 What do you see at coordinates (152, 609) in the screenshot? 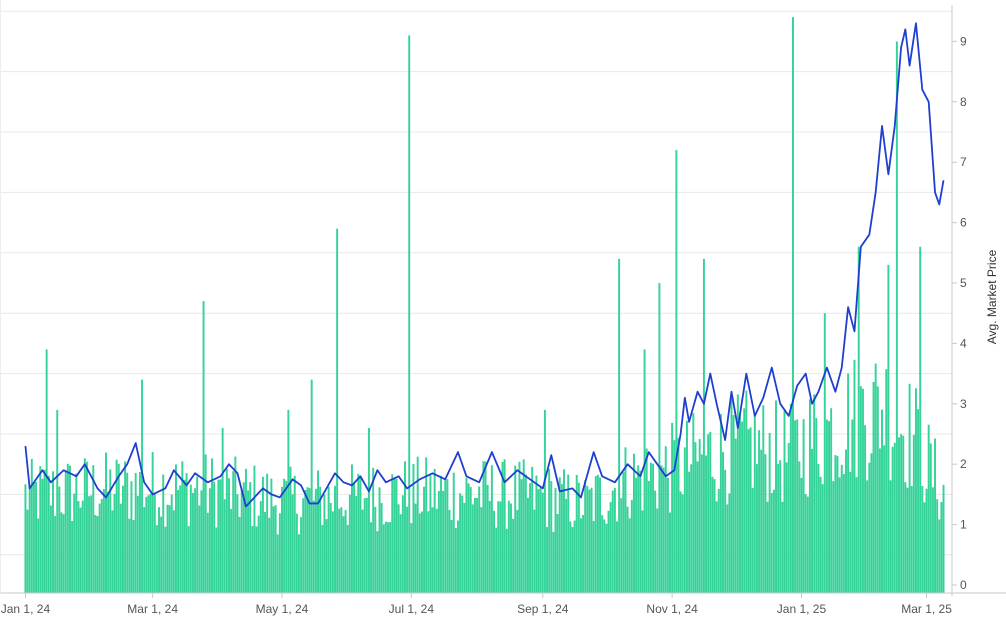
I see `x-tick-label: Mar 1, 24` at bounding box center [152, 609].